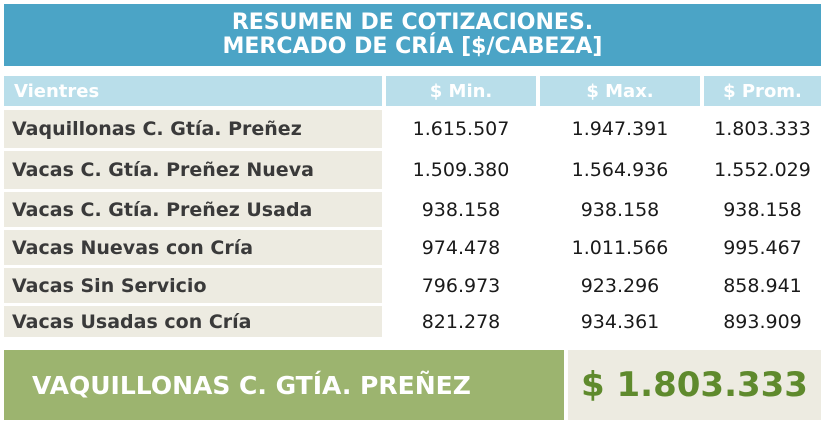 This screenshot has height=432, width=837. What do you see at coordinates (193, 321) in the screenshot?
I see `row-label: Vacas Usadas con Cría` at bounding box center [193, 321].